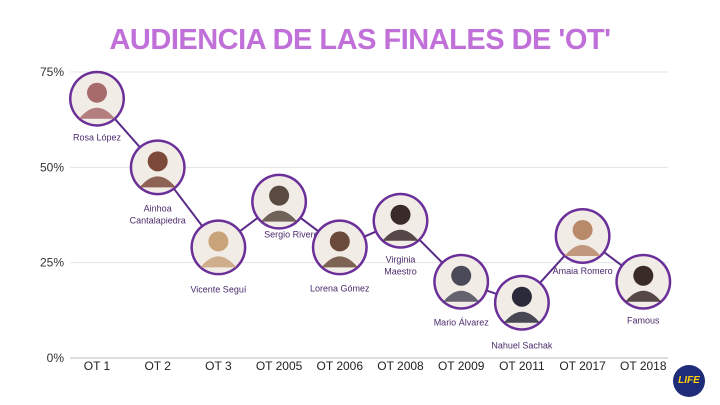 Image resolution: width=720 pixels, height=405 pixels. I want to click on point-label: Famous, so click(643, 321).